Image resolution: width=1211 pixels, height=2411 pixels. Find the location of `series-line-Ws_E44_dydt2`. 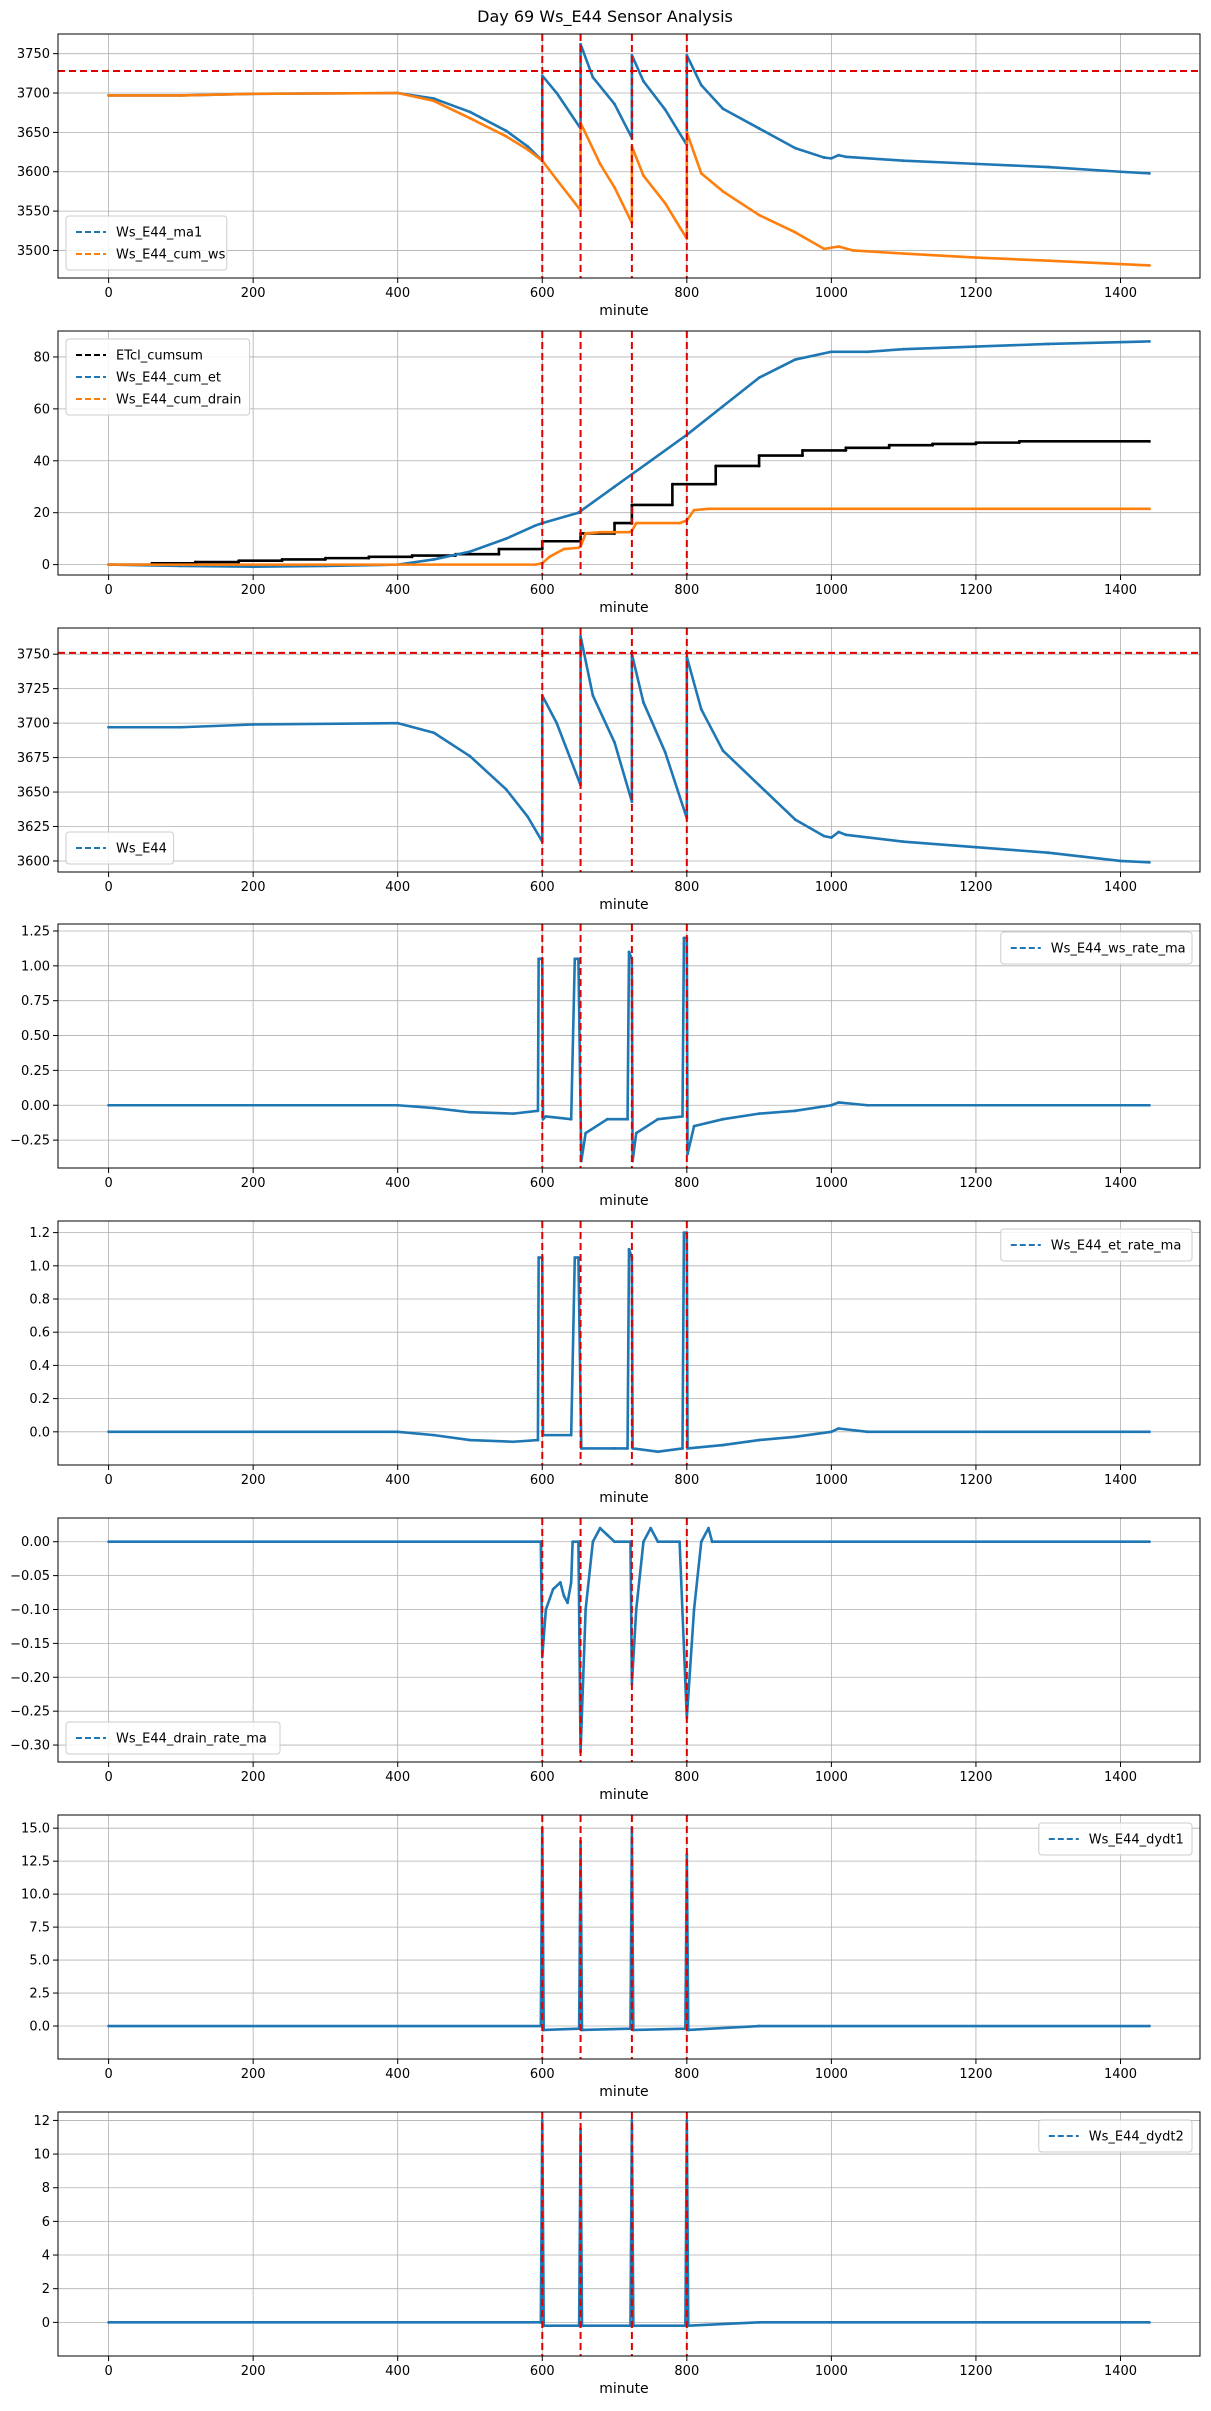

series-line-Ws_E44_dydt2 is located at coordinates (629, 2223).